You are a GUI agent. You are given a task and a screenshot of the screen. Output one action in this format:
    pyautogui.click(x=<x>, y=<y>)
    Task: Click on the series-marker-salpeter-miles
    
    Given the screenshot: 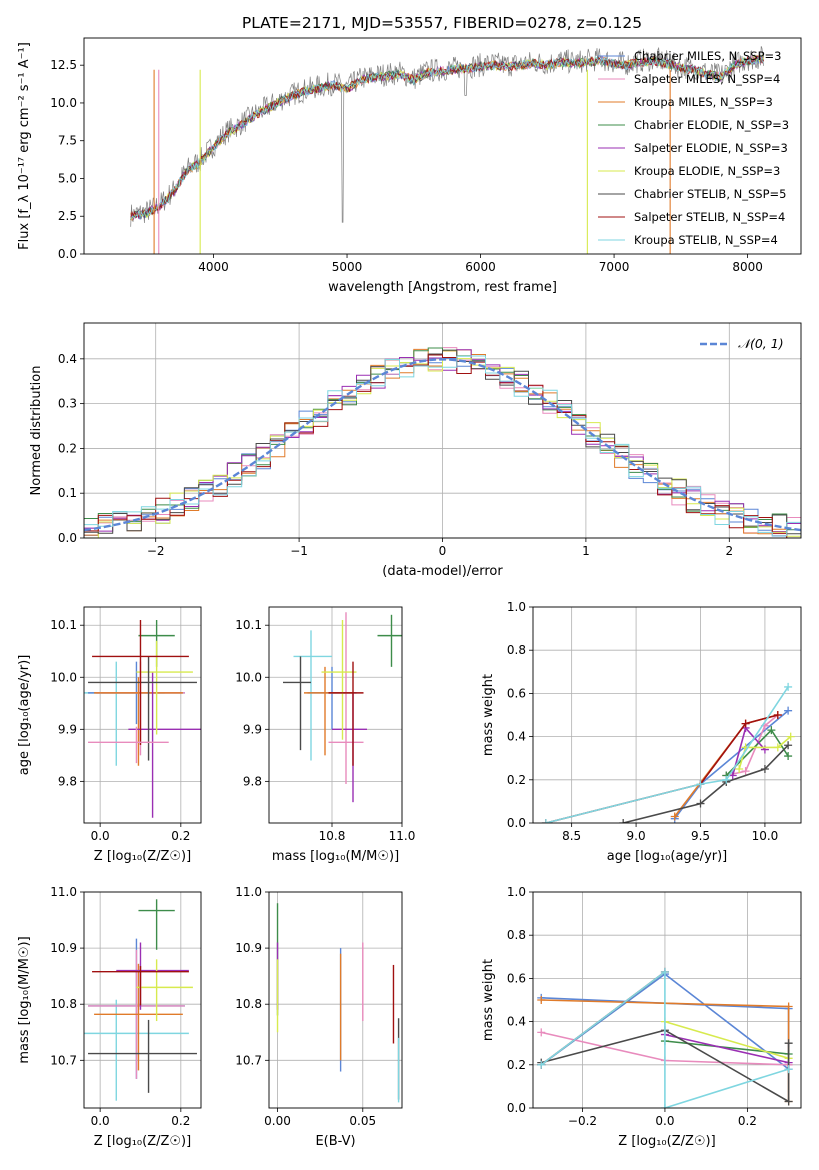 What is the action you would take?
    pyautogui.click(x=541, y=1032)
    